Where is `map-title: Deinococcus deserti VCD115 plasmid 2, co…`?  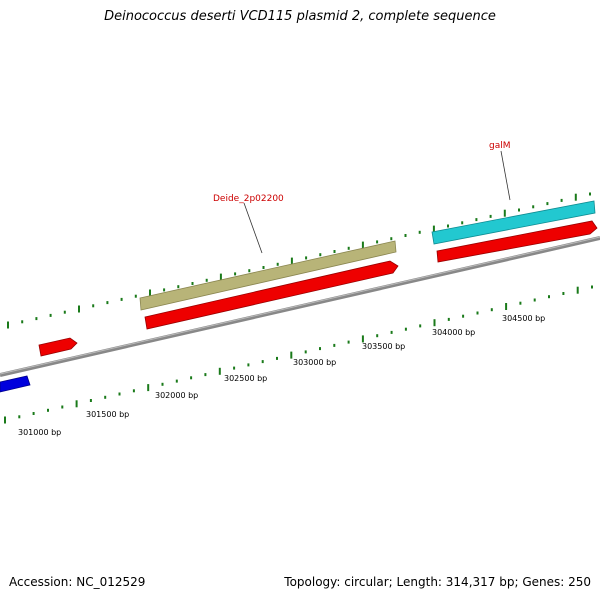
map-title: Deinococcus deserti VCD115 plasmid 2, co… is located at coordinates (300, 16).